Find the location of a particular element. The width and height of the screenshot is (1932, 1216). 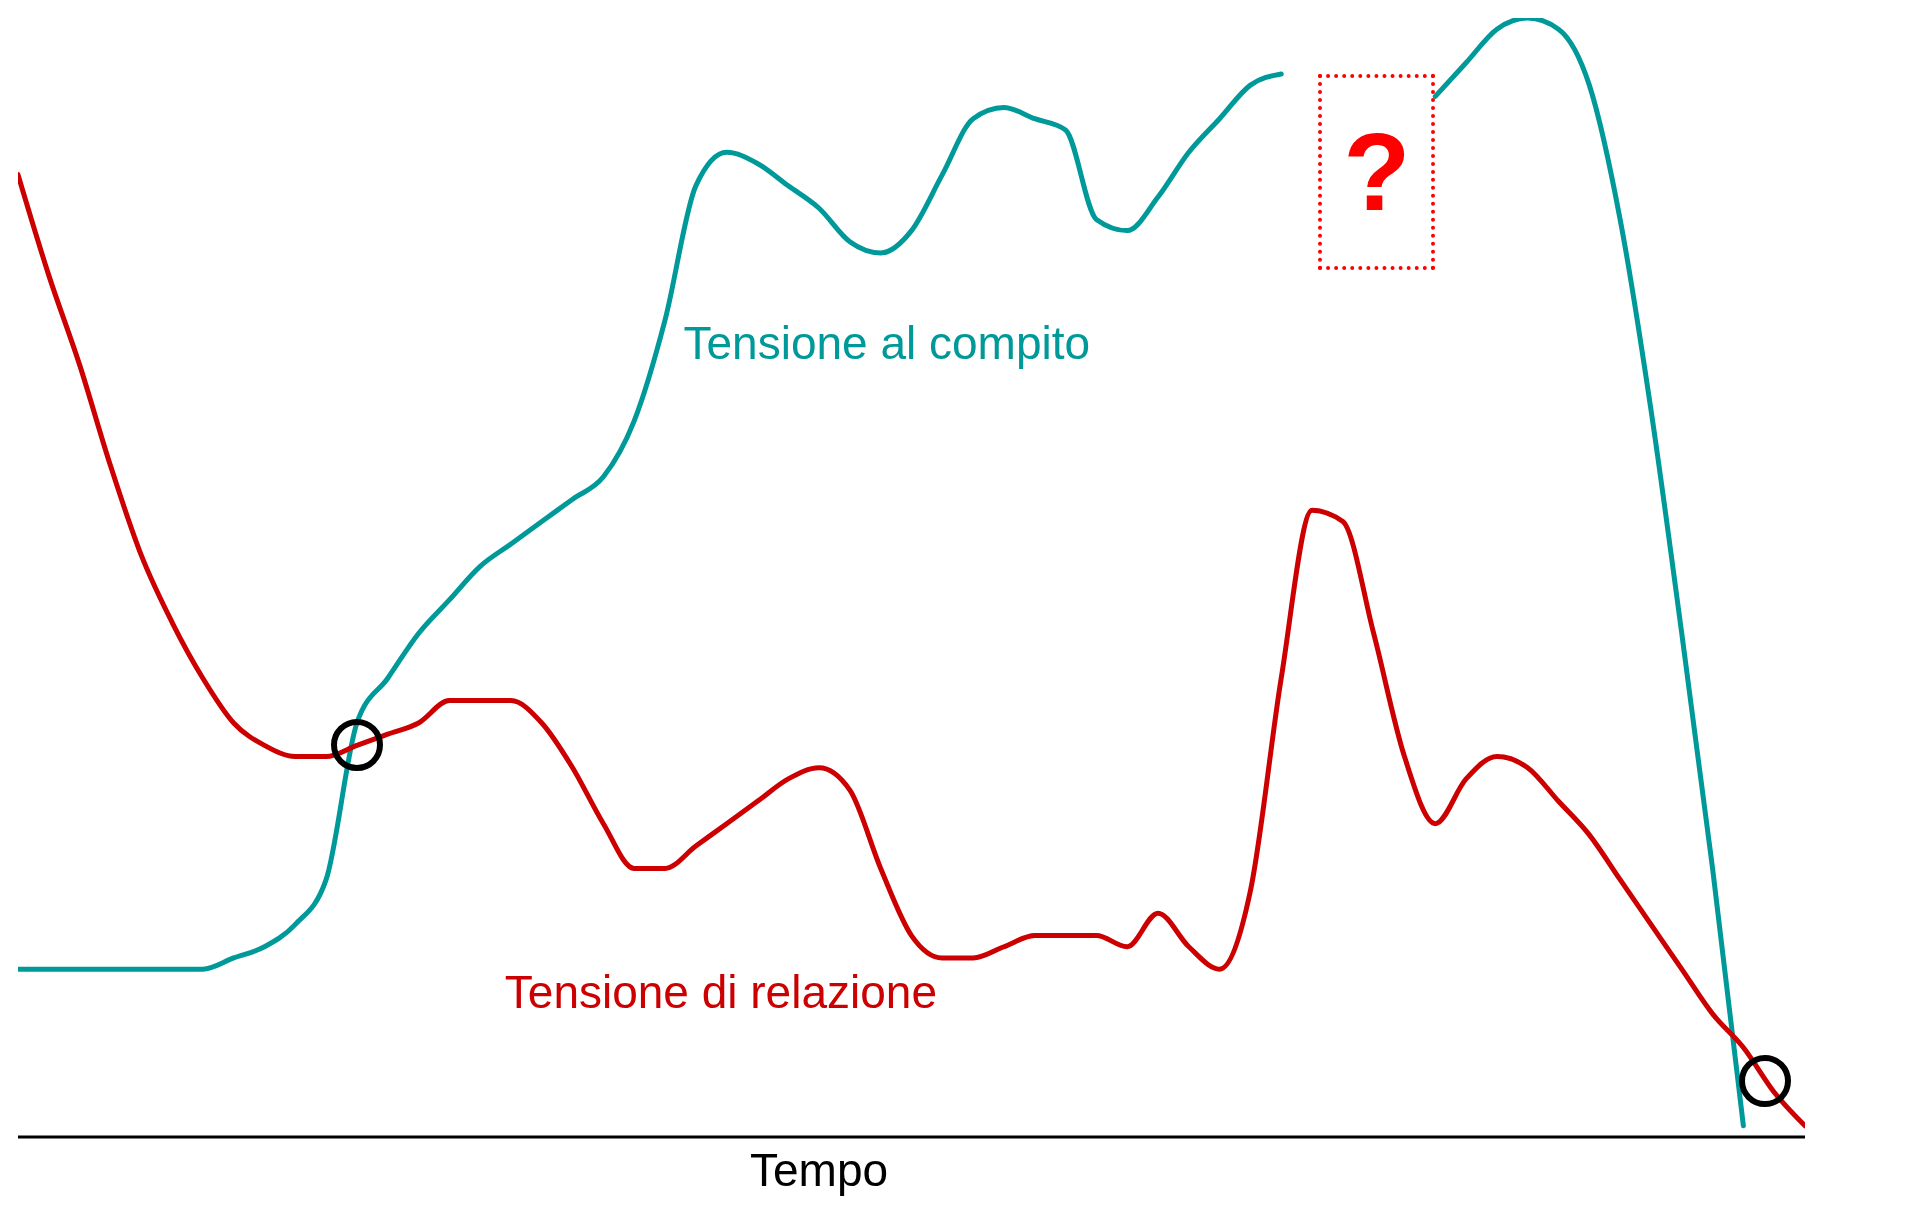

series-label: Tensione di relazione is located at coordinates (720, 992).